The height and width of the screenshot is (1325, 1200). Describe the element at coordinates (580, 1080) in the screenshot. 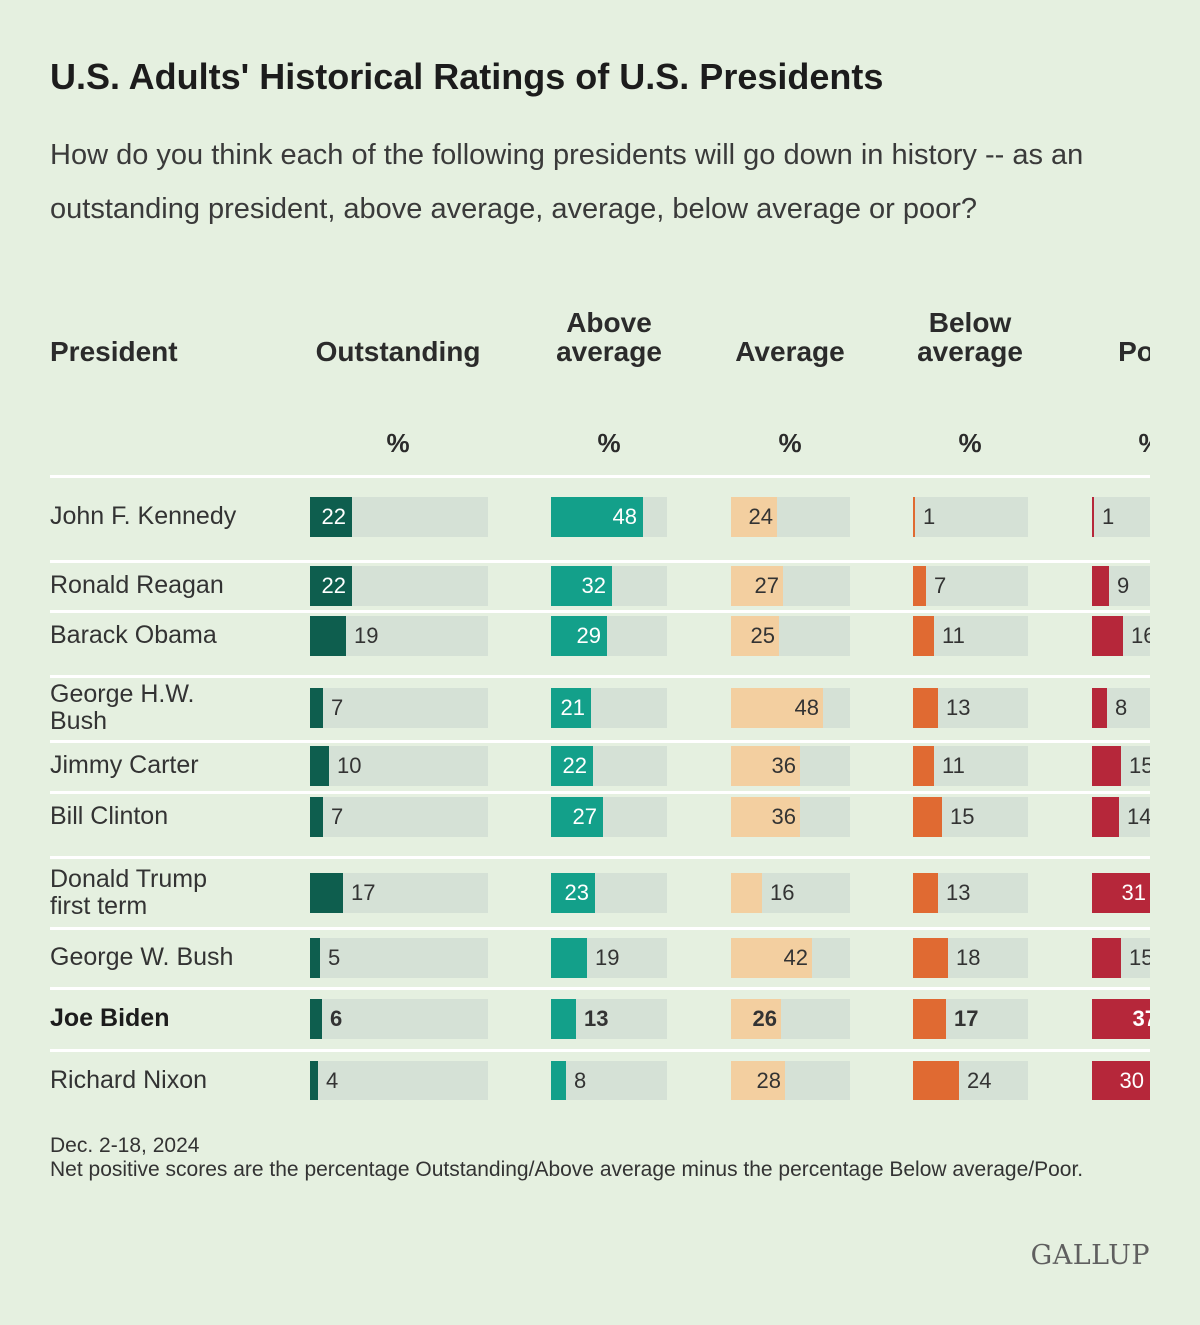

I see `data-label-above-average: 8` at that location.